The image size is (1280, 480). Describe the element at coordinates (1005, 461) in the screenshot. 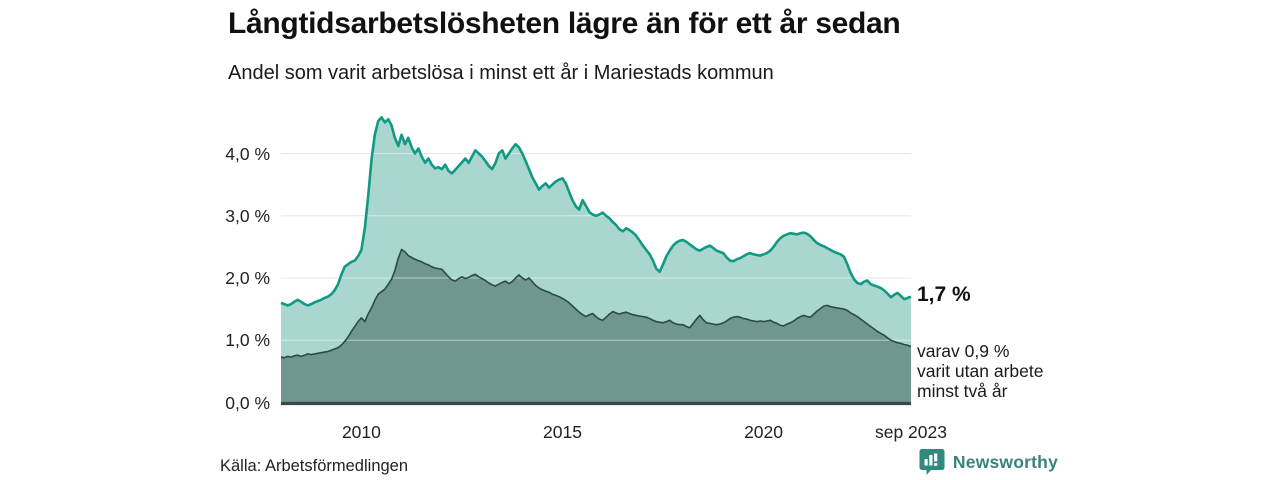

I see `newsworthy-logo-text: Newsworthy` at that location.